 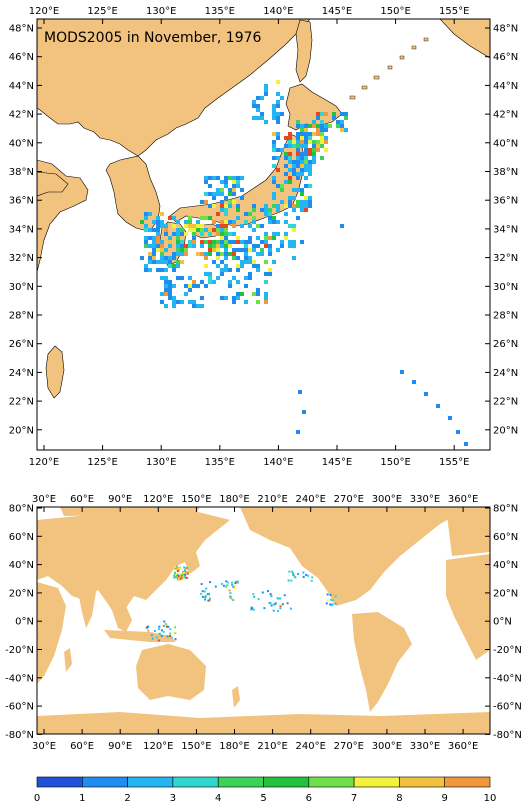 I want to click on lon-tick-label-bottom: 150°E, so click(x=196, y=746).